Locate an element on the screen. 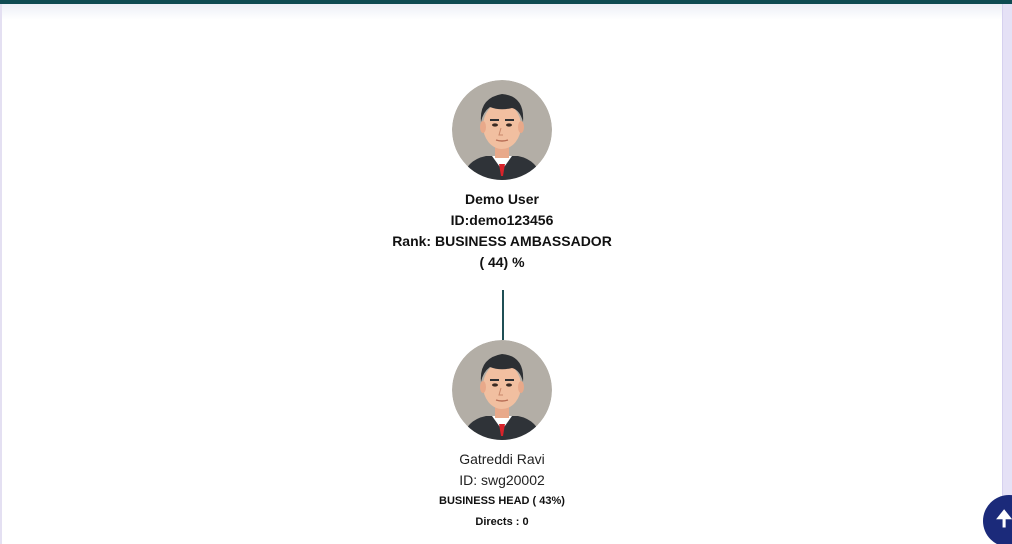 Image resolution: width=1012 pixels, height=544 pixels. root-user-rank: Rank: BUSINESS AMBASSADOR is located at coordinates (502, 241).